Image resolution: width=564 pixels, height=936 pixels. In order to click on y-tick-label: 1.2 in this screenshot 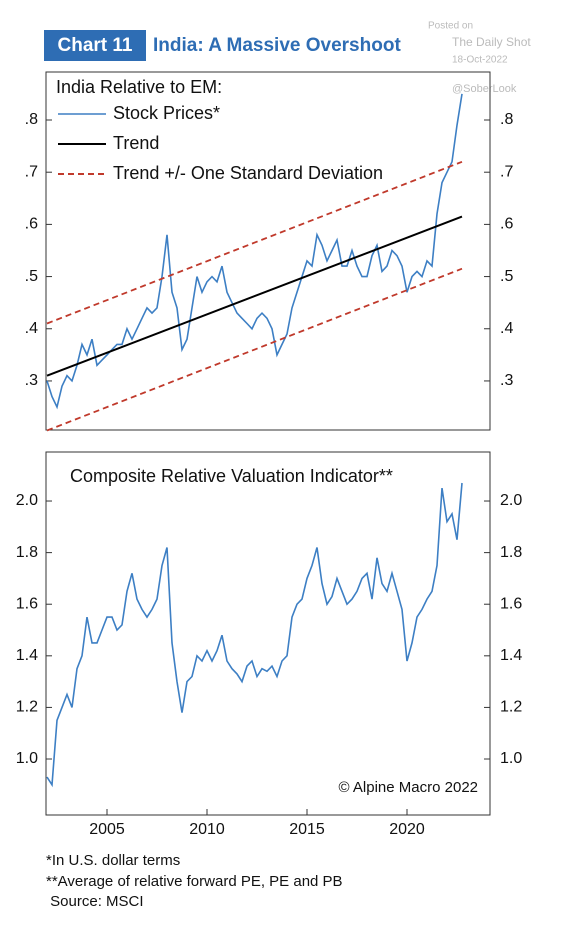, I will do `click(27, 707)`.